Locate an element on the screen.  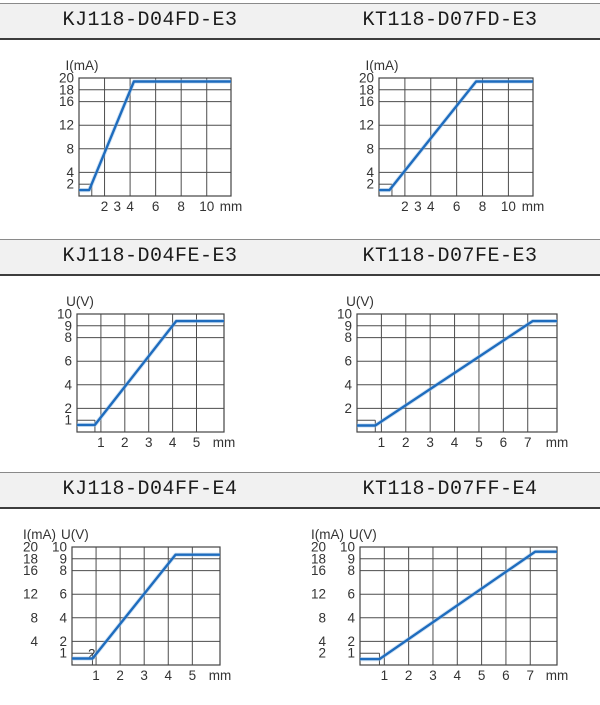
section-header-fe: KJ118-D04FE-E3 KT118-D07FE-E3 is located at coordinates (300, 257).